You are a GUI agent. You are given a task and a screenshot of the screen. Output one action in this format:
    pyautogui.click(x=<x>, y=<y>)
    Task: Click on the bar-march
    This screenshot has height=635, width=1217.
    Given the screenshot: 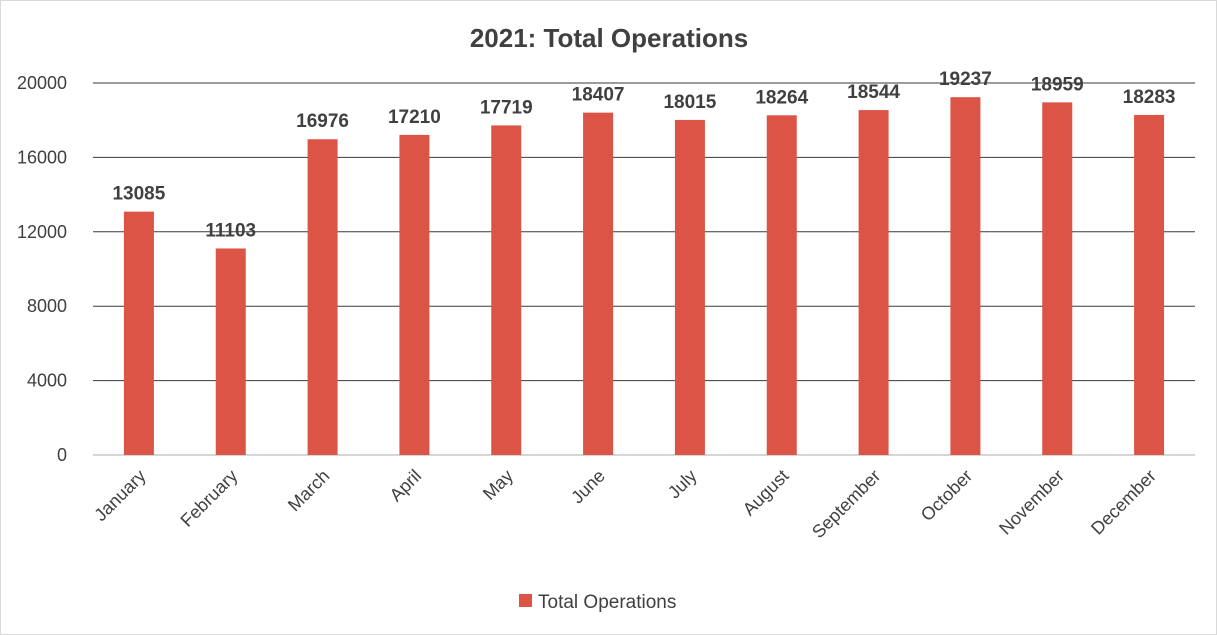 What is the action you would take?
    pyautogui.click(x=322, y=297)
    